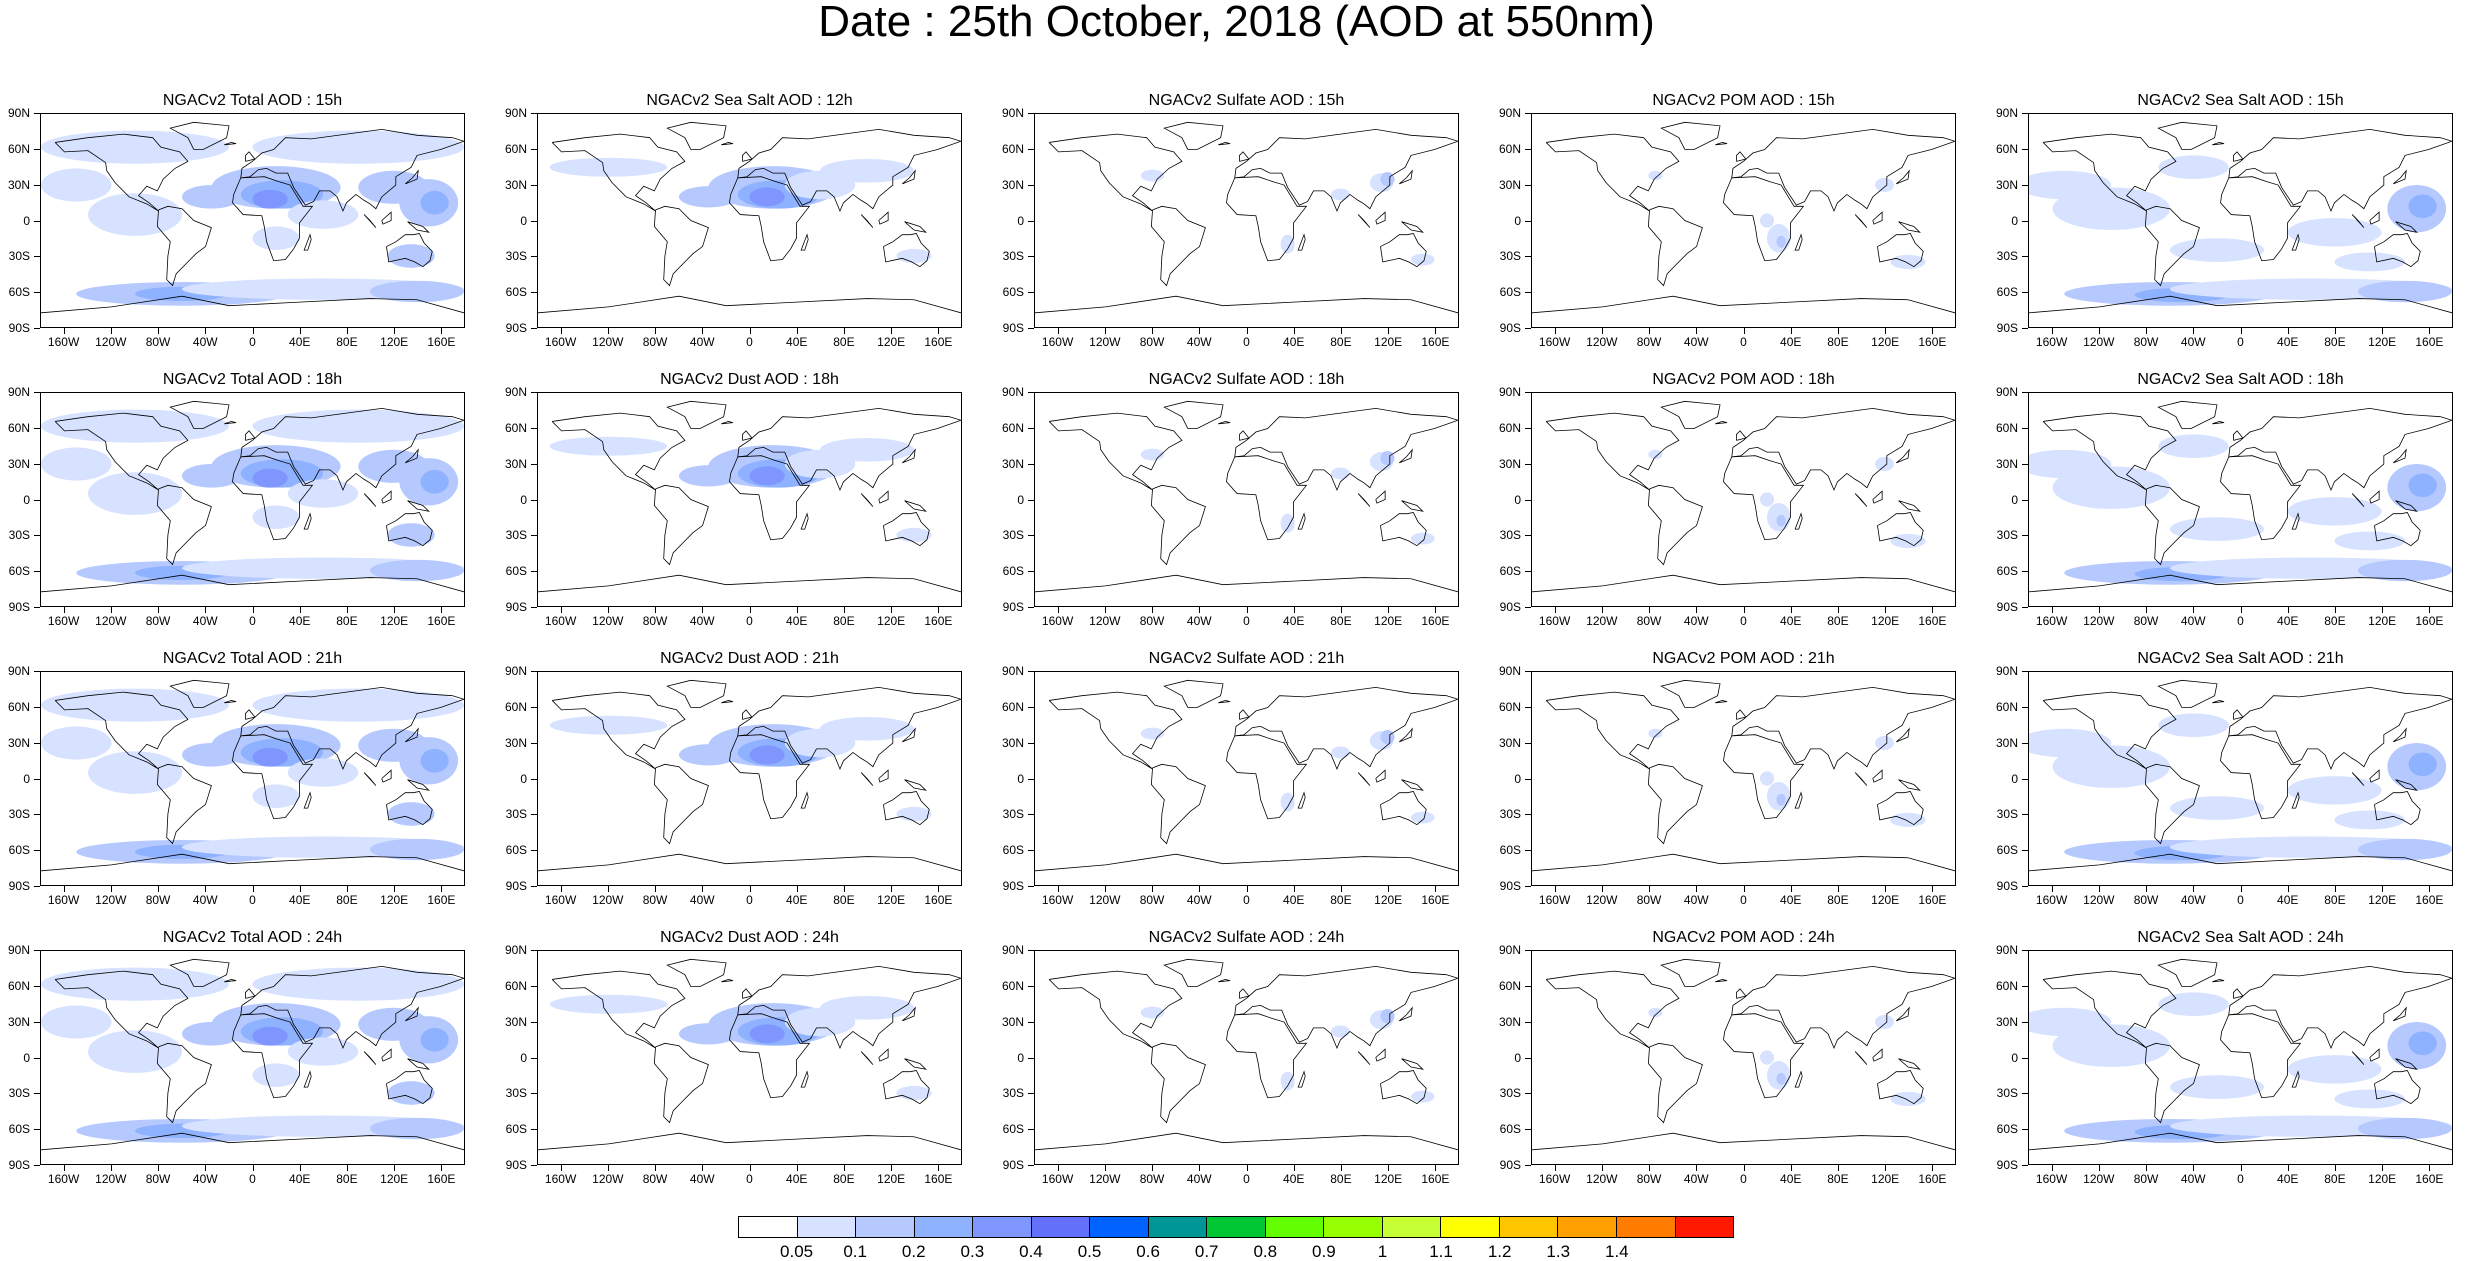 Image resolution: width=2473 pixels, height=1261 pixels. Describe the element at coordinates (1199, 1179) in the screenshot. I see `lon-label: 40W` at that location.